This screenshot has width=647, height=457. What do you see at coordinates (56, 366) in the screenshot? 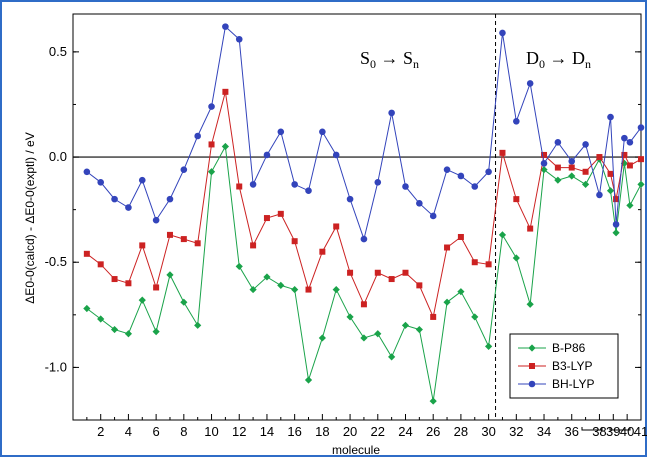
I see `y-tick-label: -1.0` at bounding box center [56, 366].